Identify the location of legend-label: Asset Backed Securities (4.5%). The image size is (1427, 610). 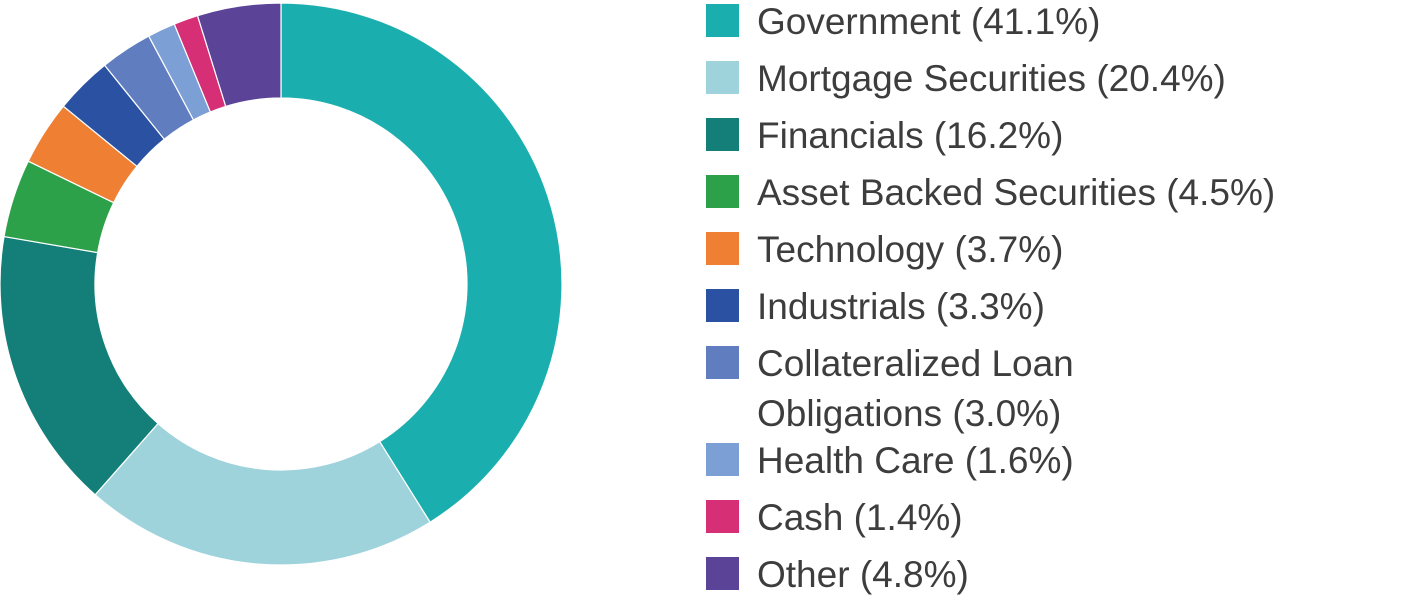
(1016, 192).